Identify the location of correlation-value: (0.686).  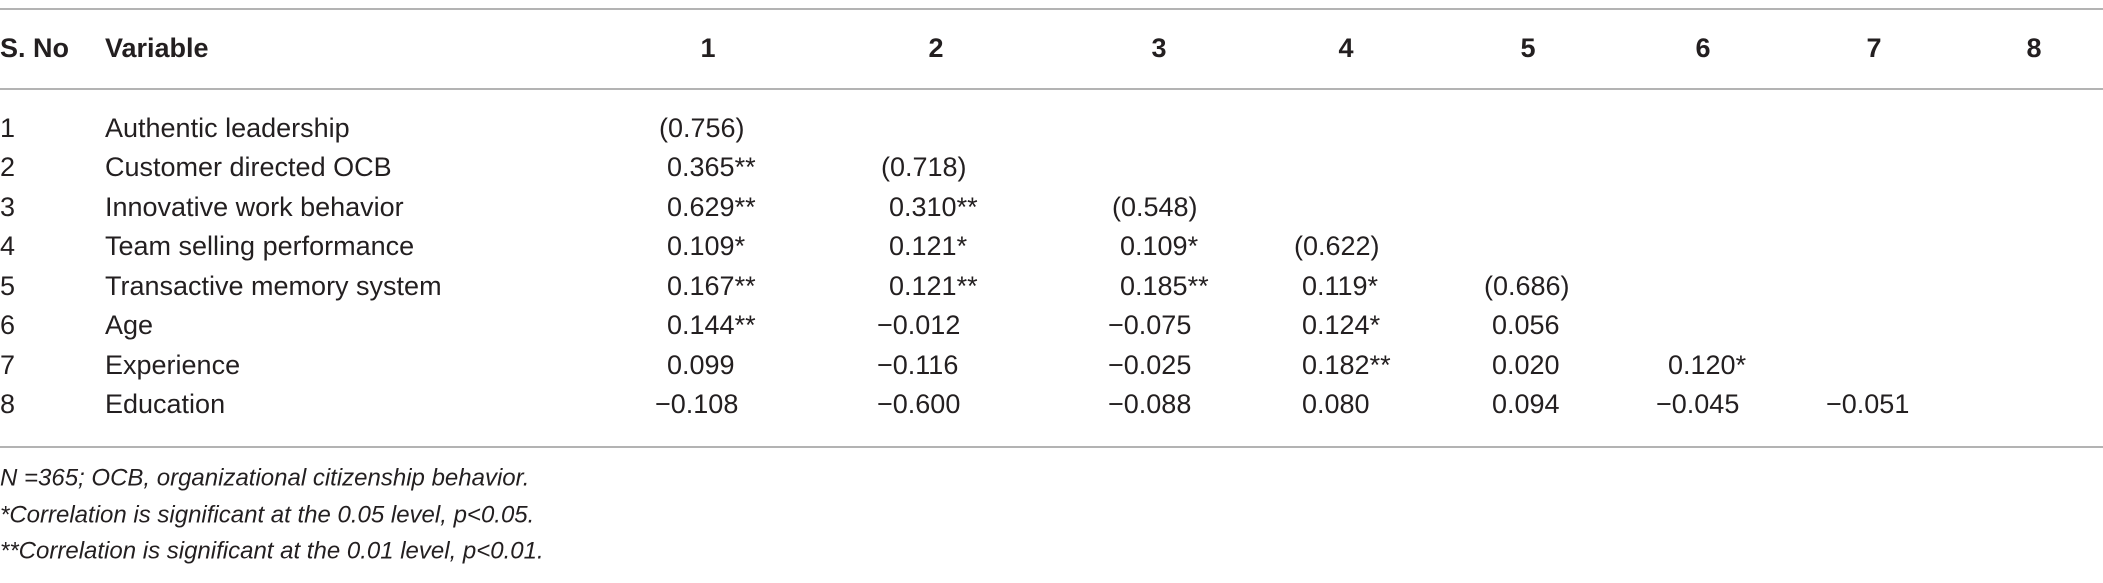
(1527, 286).